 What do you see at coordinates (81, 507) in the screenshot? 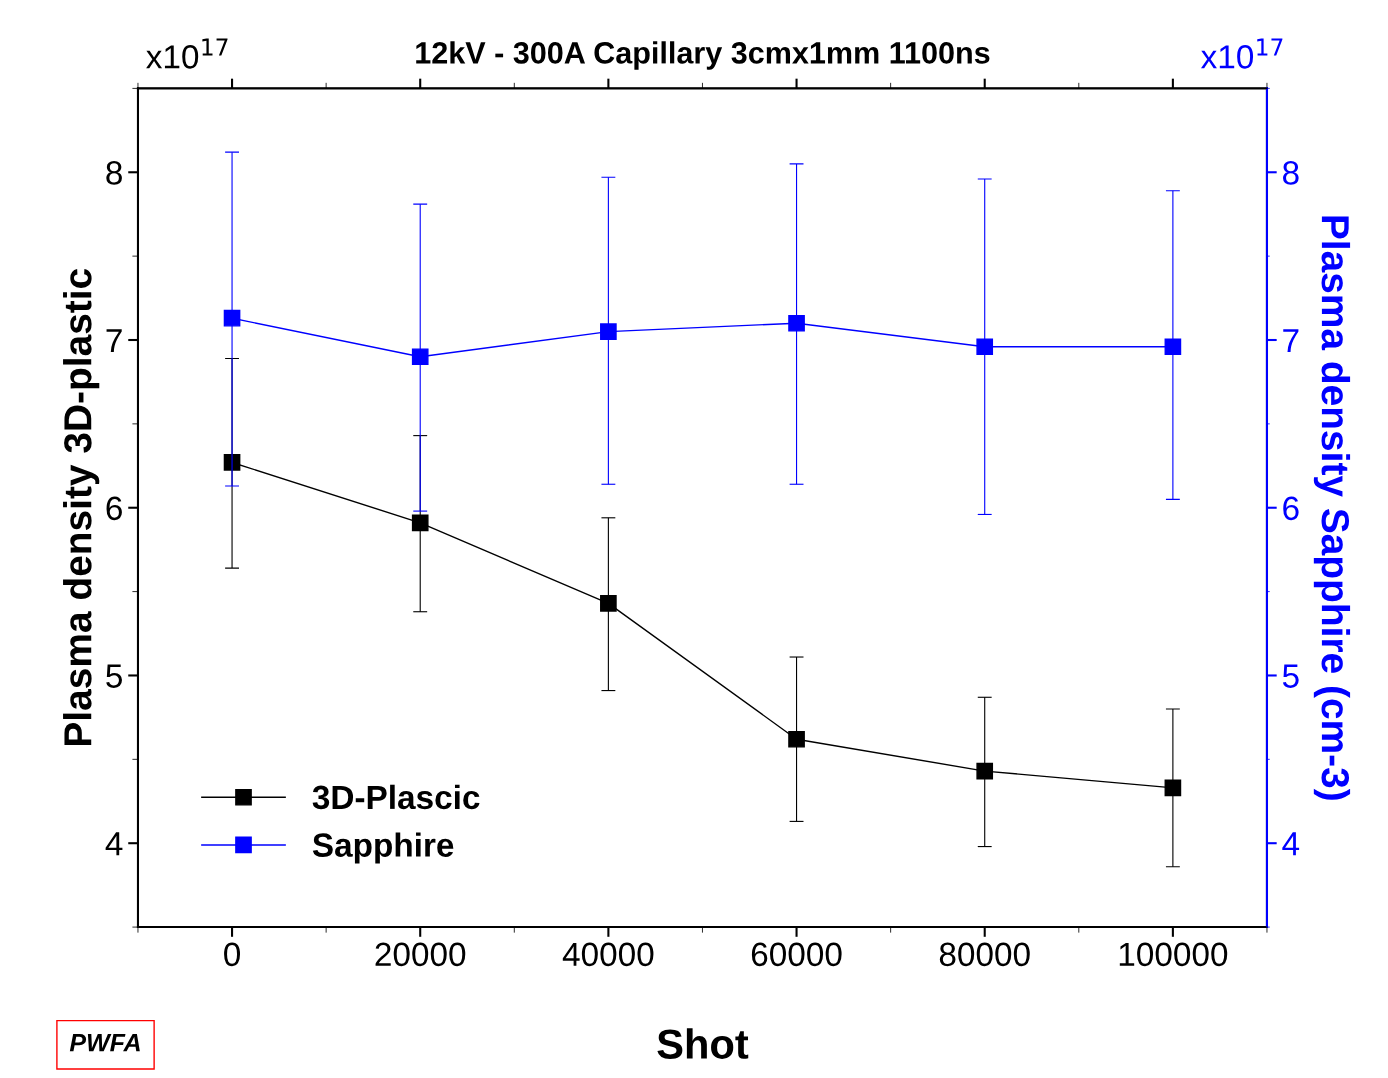
I see `y-axis-title: Plasma density 3D-plastic` at bounding box center [81, 507].